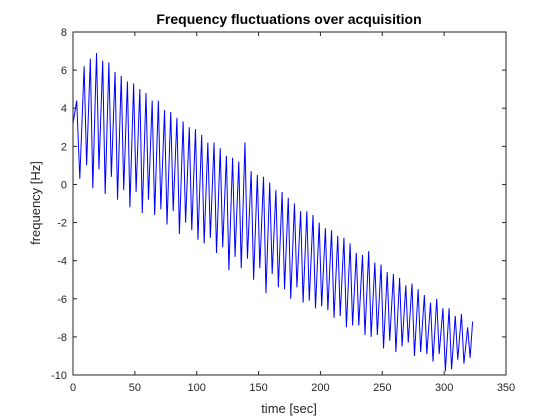 This screenshot has width=560, height=420. What do you see at coordinates (135, 388) in the screenshot?
I see `x-tick-label: 50` at bounding box center [135, 388].